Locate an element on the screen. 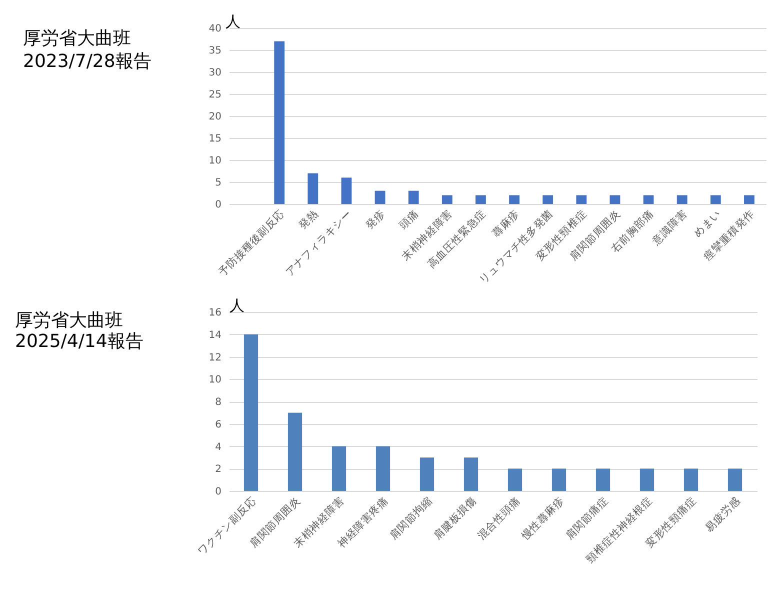 The image size is (776, 590). y-tick-label: 5 is located at coordinates (218, 183).